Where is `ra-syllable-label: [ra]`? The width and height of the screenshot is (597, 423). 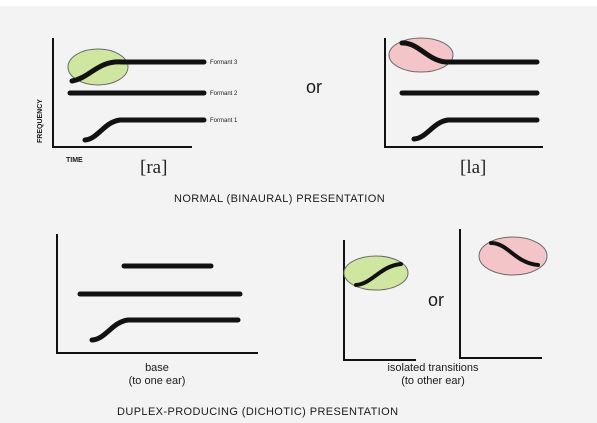 ra-syllable-label: [ra] is located at coordinates (153, 167).